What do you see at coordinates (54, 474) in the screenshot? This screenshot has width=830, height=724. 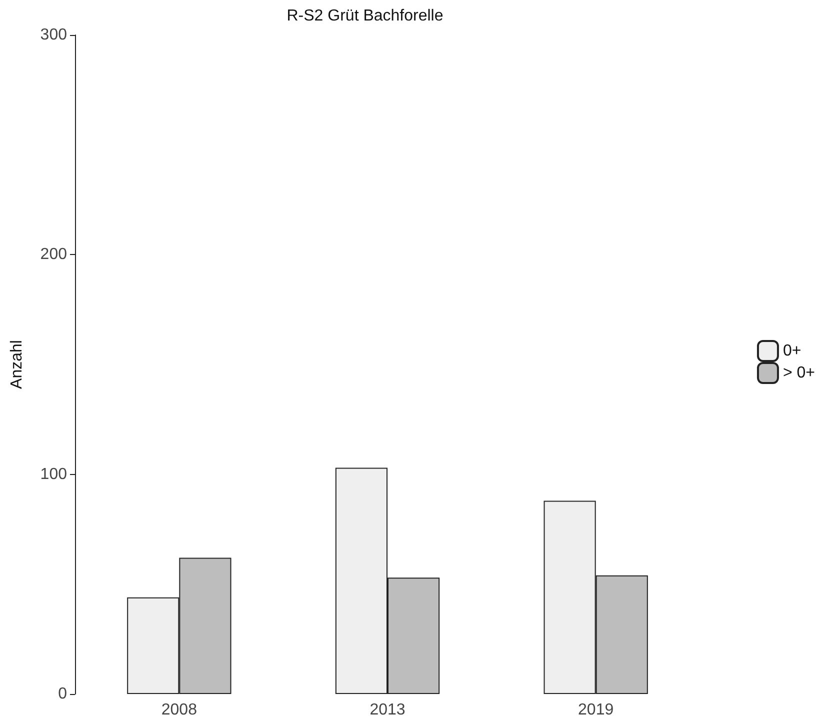 I see `y-tick-label: 100` at bounding box center [54, 474].